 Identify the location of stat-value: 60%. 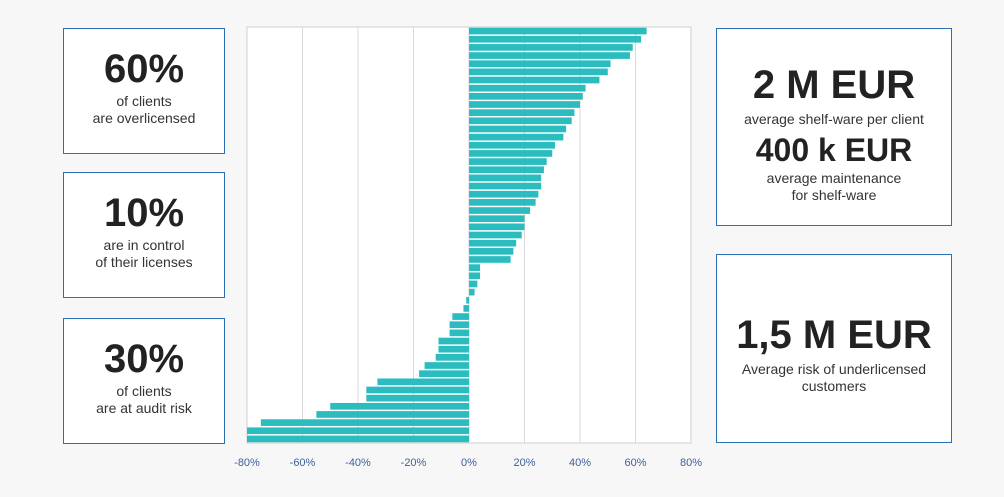
(144, 69).